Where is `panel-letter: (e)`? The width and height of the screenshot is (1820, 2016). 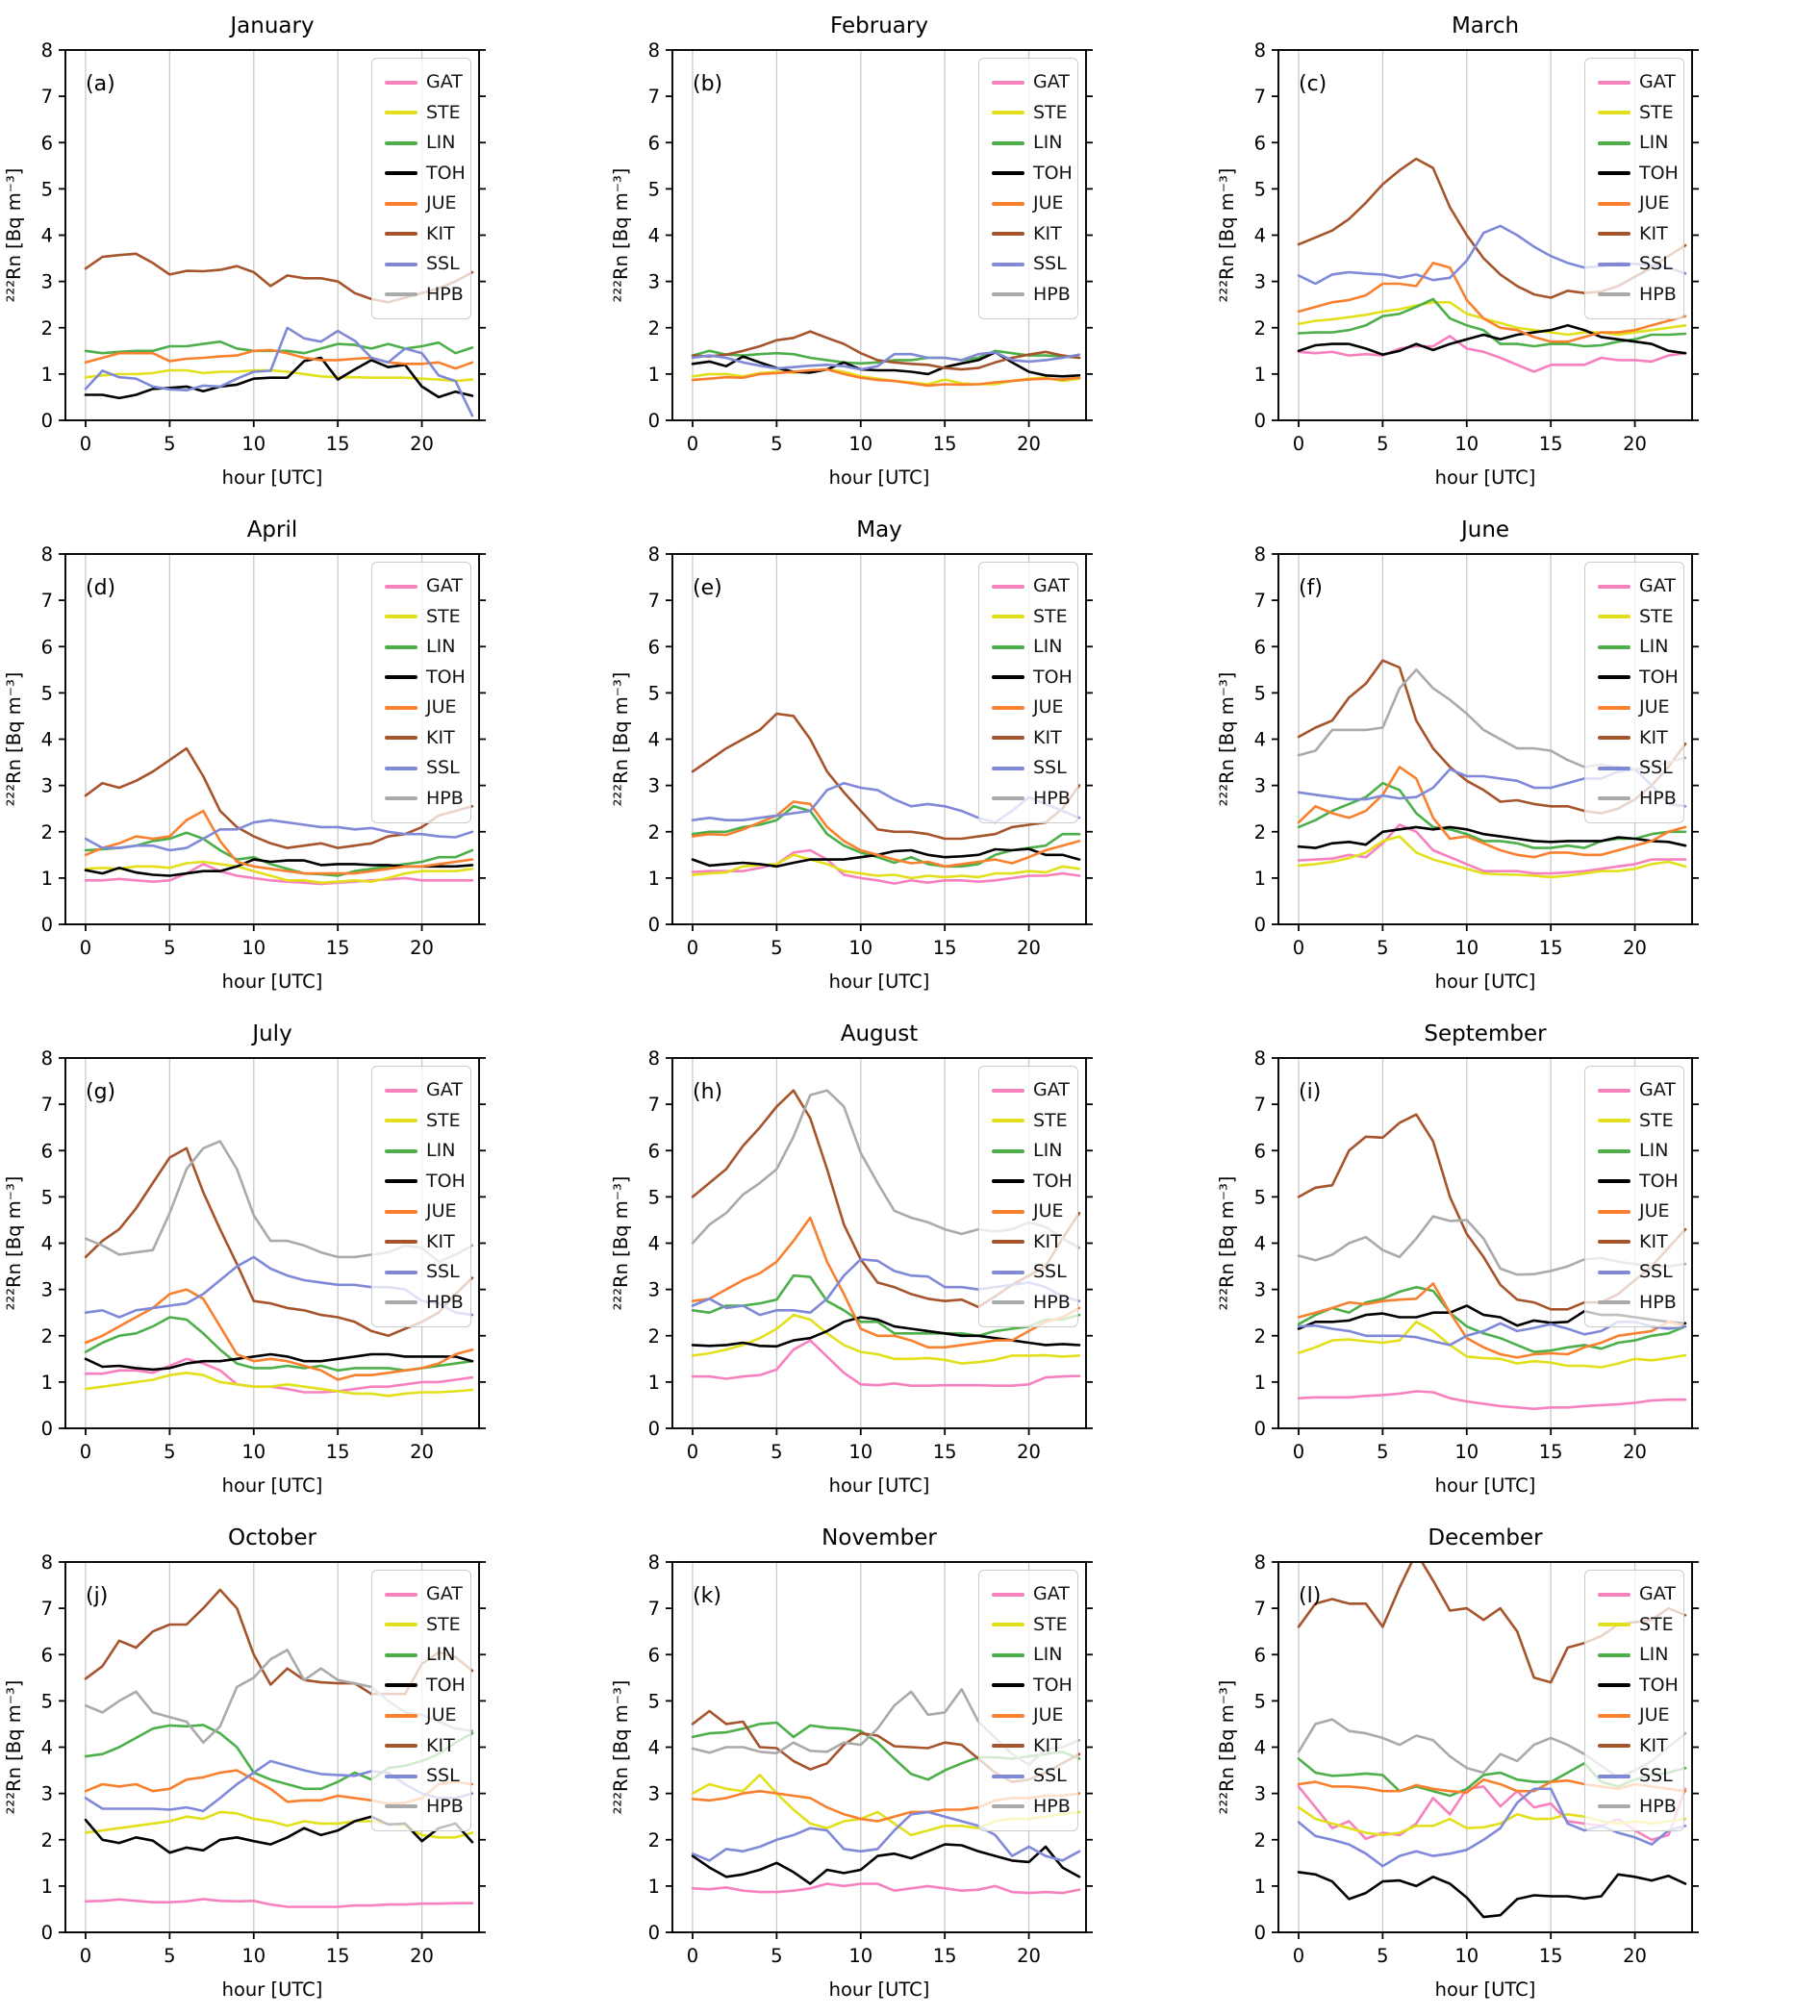
panel-letter: (e) is located at coordinates (707, 588).